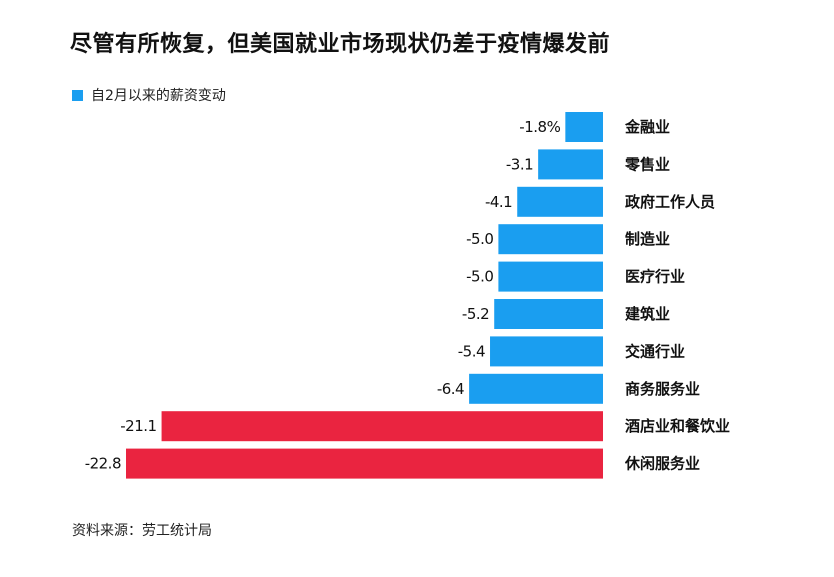 This screenshot has width=834, height=577. What do you see at coordinates (498, 202) in the screenshot?
I see `value-label: -4.1` at bounding box center [498, 202].